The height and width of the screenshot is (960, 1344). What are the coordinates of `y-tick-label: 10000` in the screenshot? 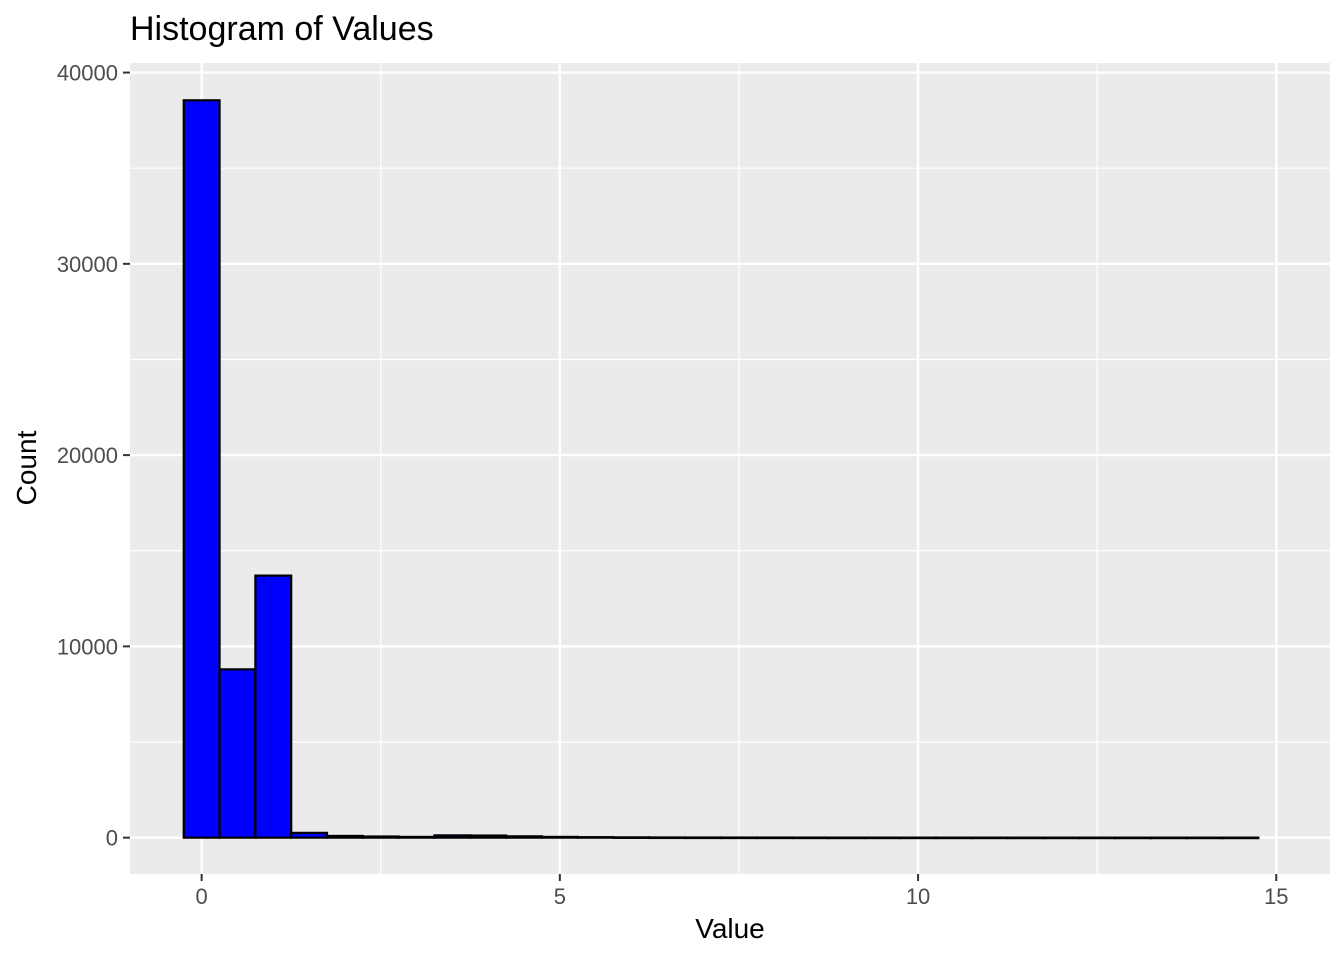 It's located at (87, 646).